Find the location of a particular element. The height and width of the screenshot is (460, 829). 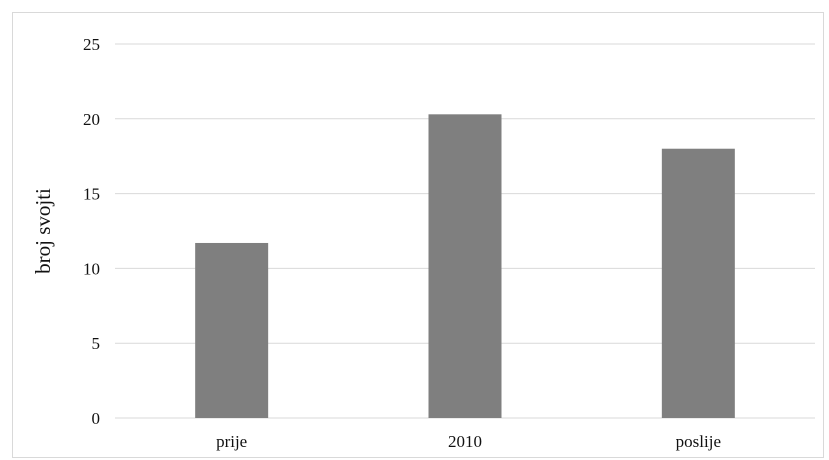

x-tick-label-2010: 2010 is located at coordinates (465, 441).